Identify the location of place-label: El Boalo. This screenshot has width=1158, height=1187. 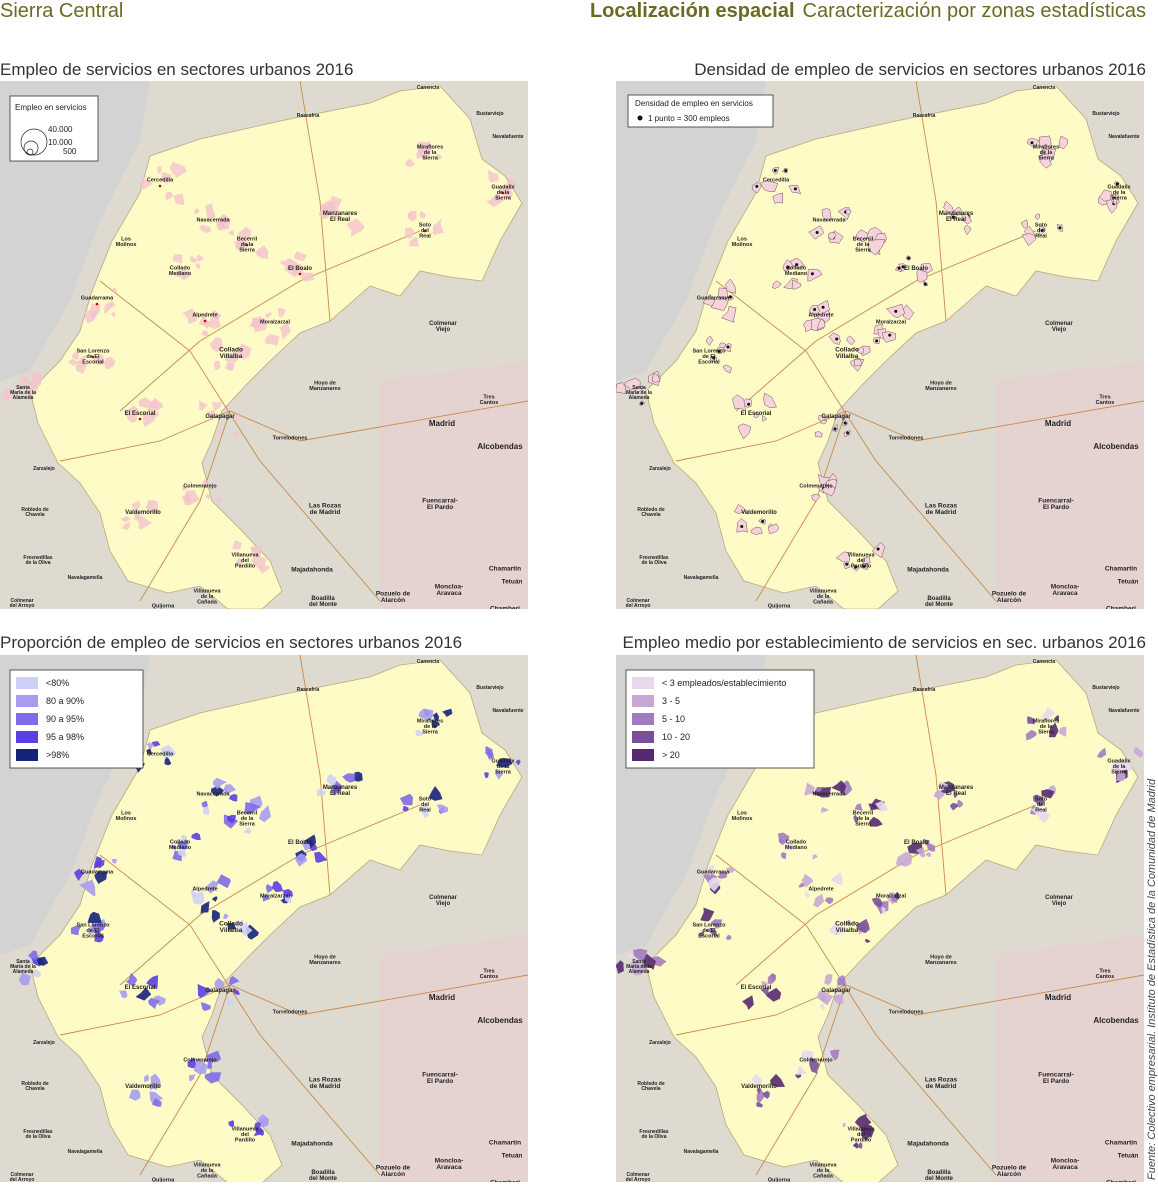
(916, 843).